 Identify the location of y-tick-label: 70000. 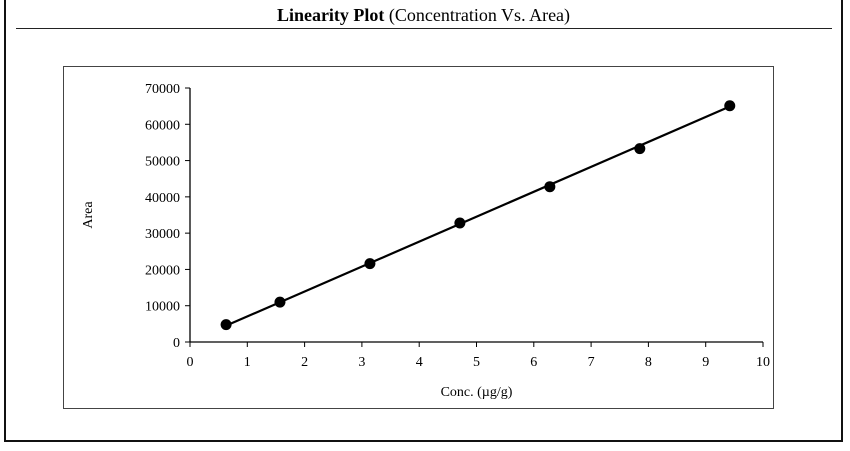
(162, 89).